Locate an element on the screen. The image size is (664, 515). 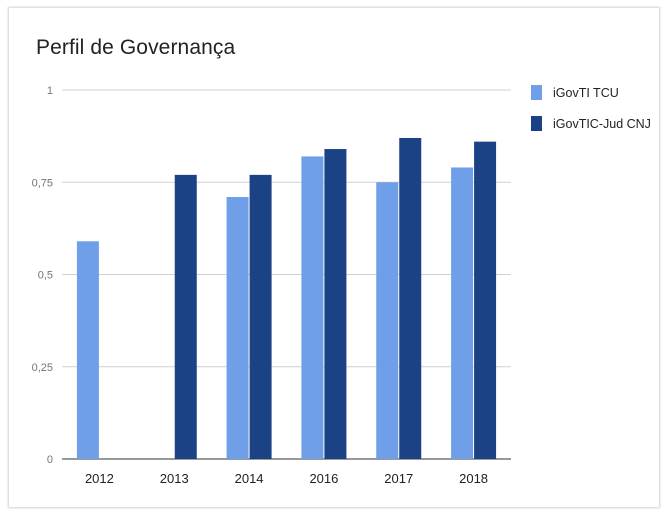
y-tick-label: 0,25 is located at coordinates (42, 368).